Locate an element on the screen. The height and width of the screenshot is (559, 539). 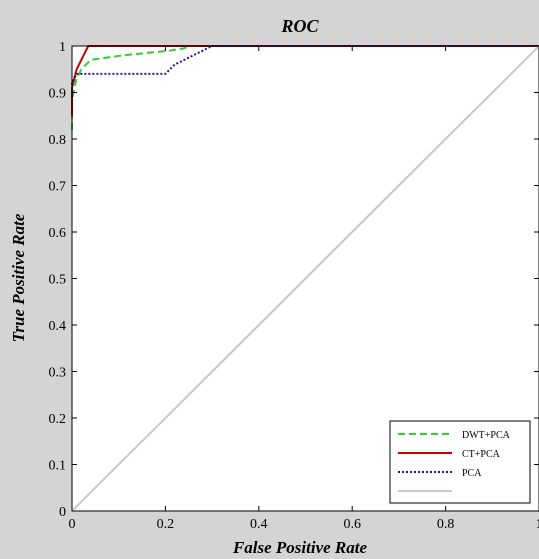
y-tick-label: 0.4 is located at coordinates (58, 326).